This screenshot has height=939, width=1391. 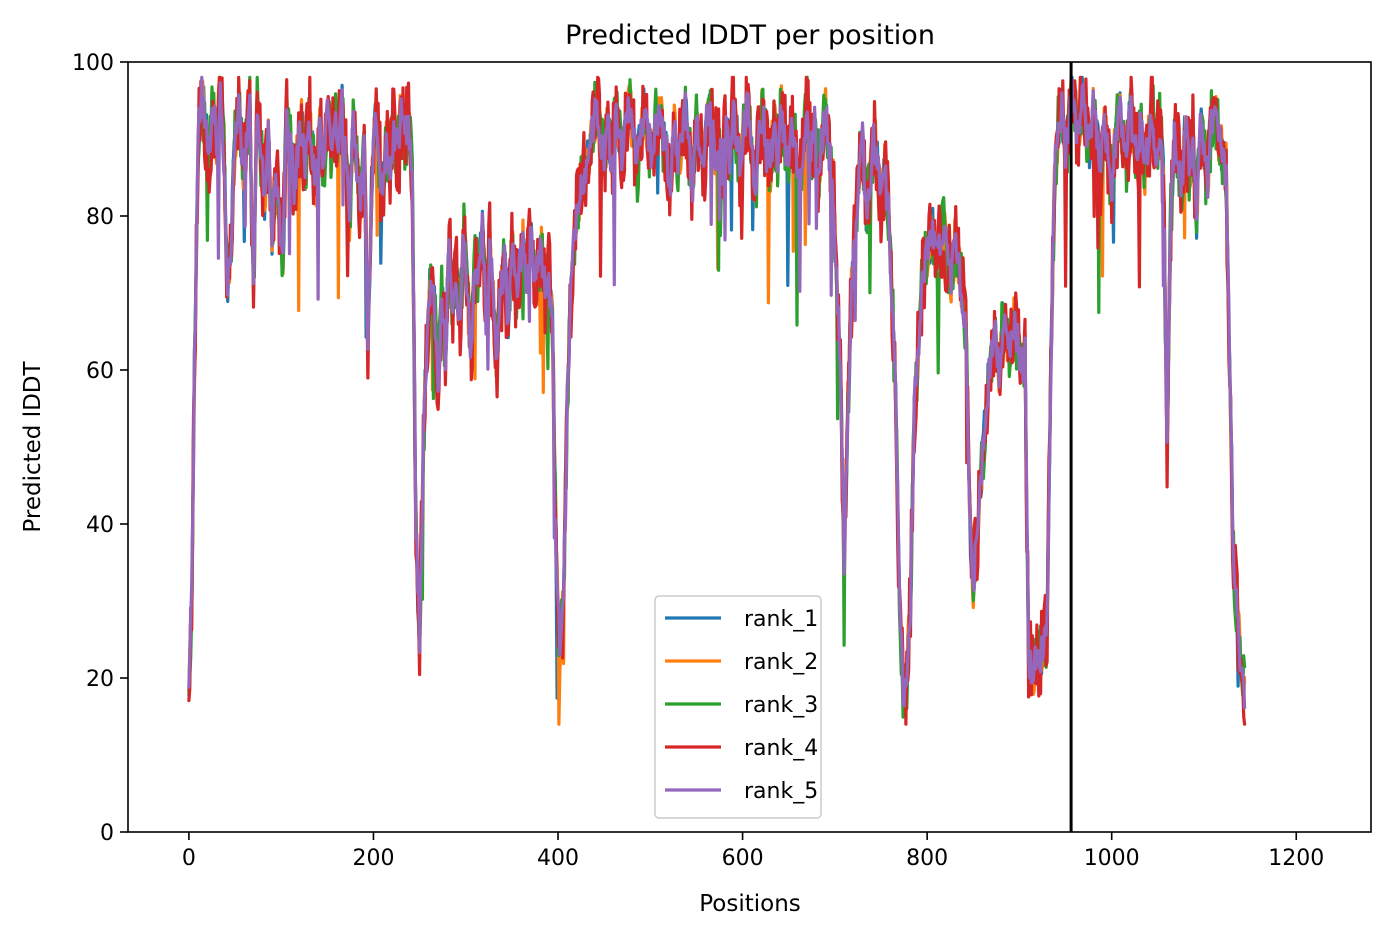 I want to click on x-tick-label: 1000, so click(x=1112, y=858).